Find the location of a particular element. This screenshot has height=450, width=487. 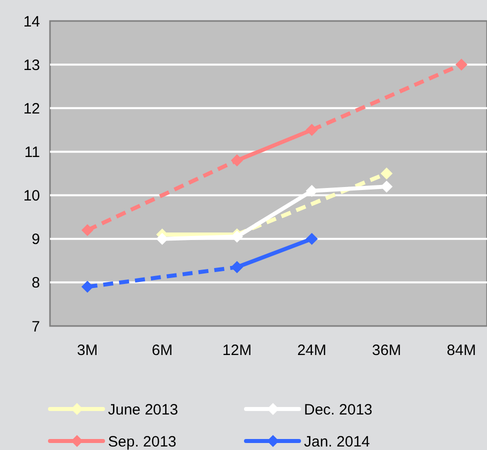

legend-label: Sep. 2013 is located at coordinates (142, 441).